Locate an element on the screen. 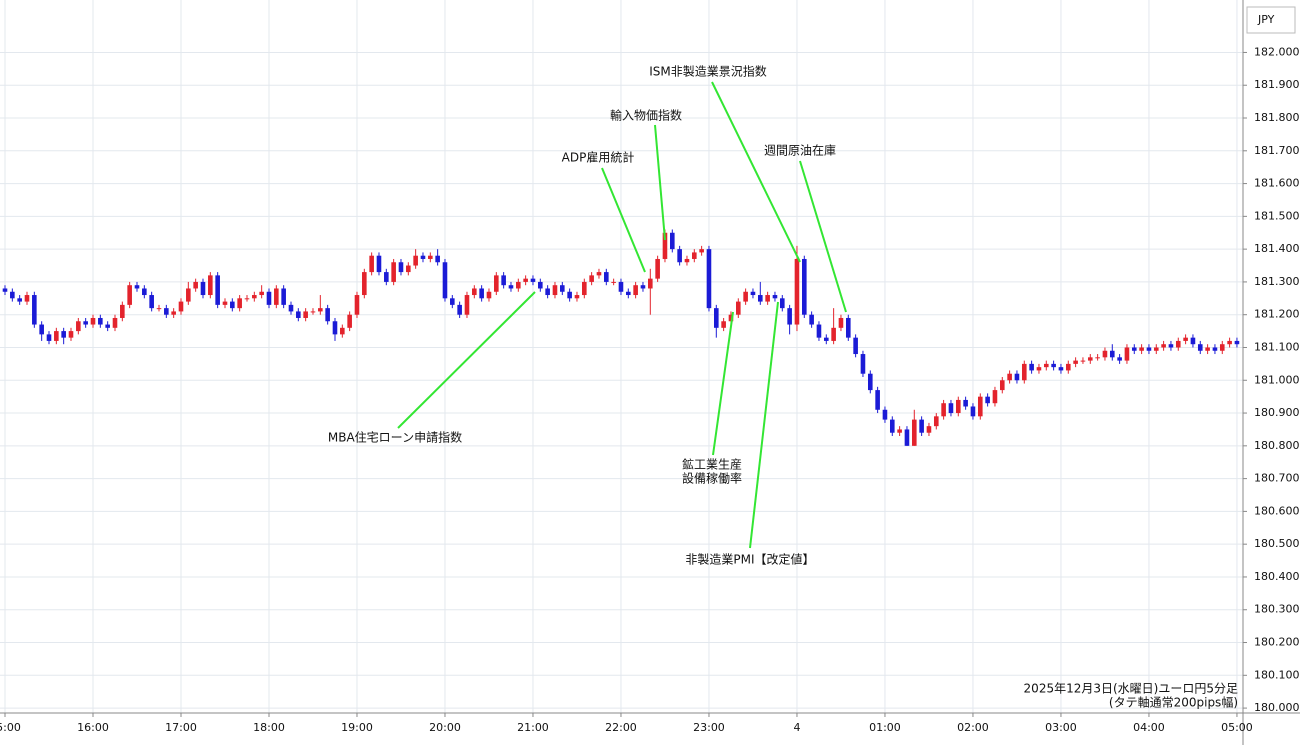 The width and height of the screenshot is (1300, 745). y-tick-label: 181.100 is located at coordinates (1277, 346).